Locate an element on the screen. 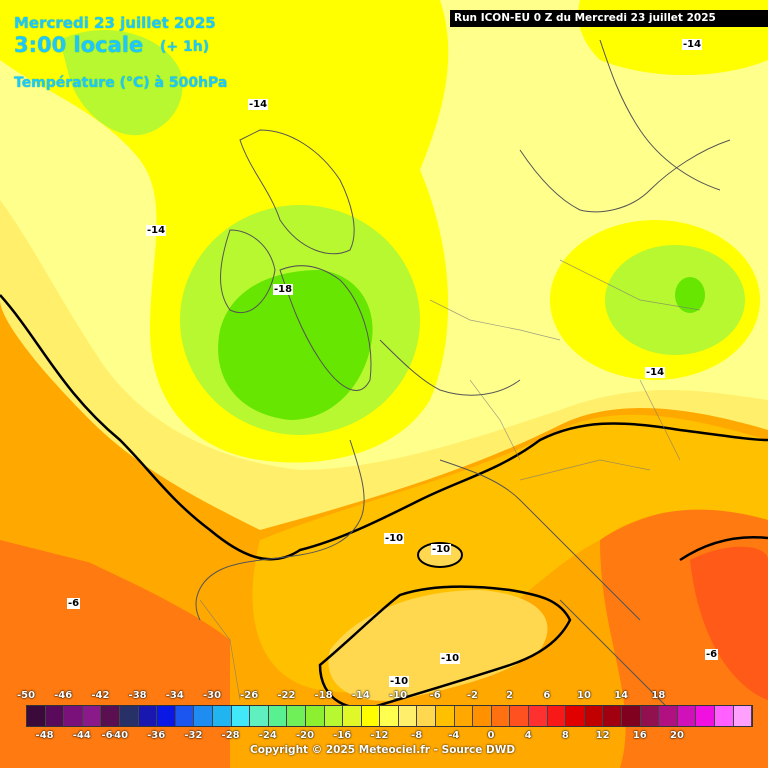  temp-zone-green-poland is located at coordinates (675, 300).